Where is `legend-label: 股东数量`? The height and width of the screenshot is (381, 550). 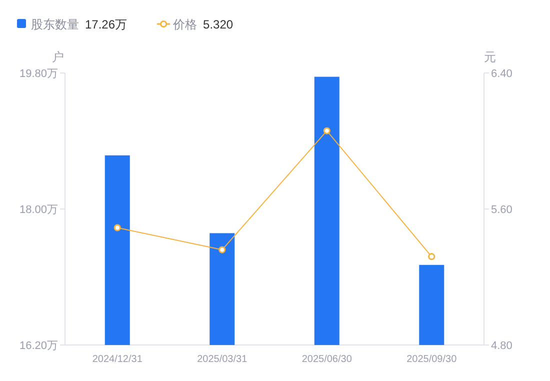 legend-label: 股东数量 is located at coordinates (55, 25).